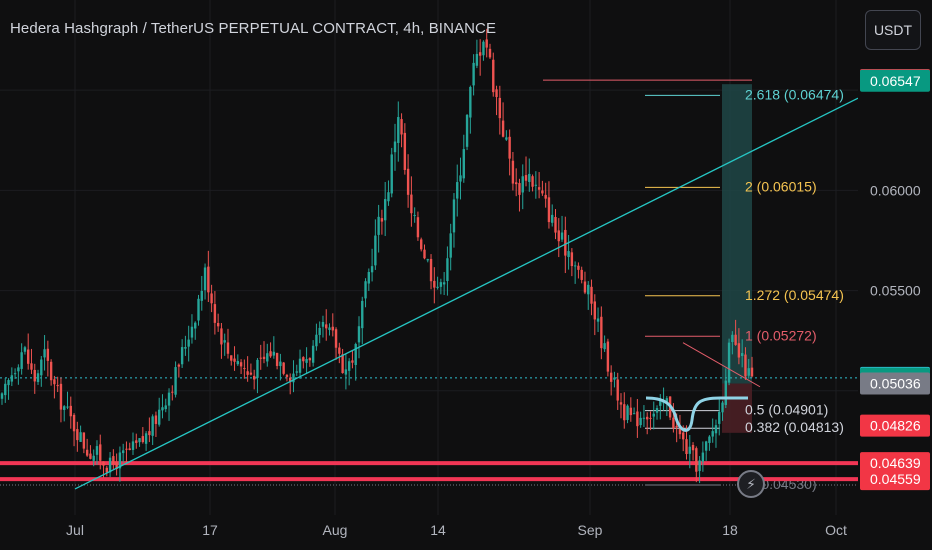 This screenshot has width=932, height=550. Describe the element at coordinates (751, 484) in the screenshot. I see `lightning-icon: ⚡` at that location.